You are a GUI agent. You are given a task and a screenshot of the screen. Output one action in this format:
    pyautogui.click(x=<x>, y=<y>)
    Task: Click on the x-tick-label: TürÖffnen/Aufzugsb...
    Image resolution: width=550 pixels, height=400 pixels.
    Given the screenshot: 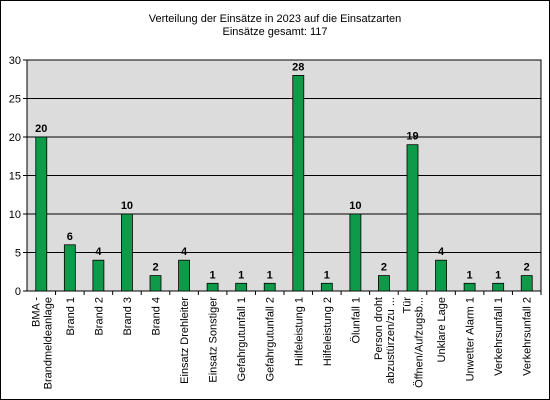 What is the action you would take?
    pyautogui.click(x=414, y=342)
    